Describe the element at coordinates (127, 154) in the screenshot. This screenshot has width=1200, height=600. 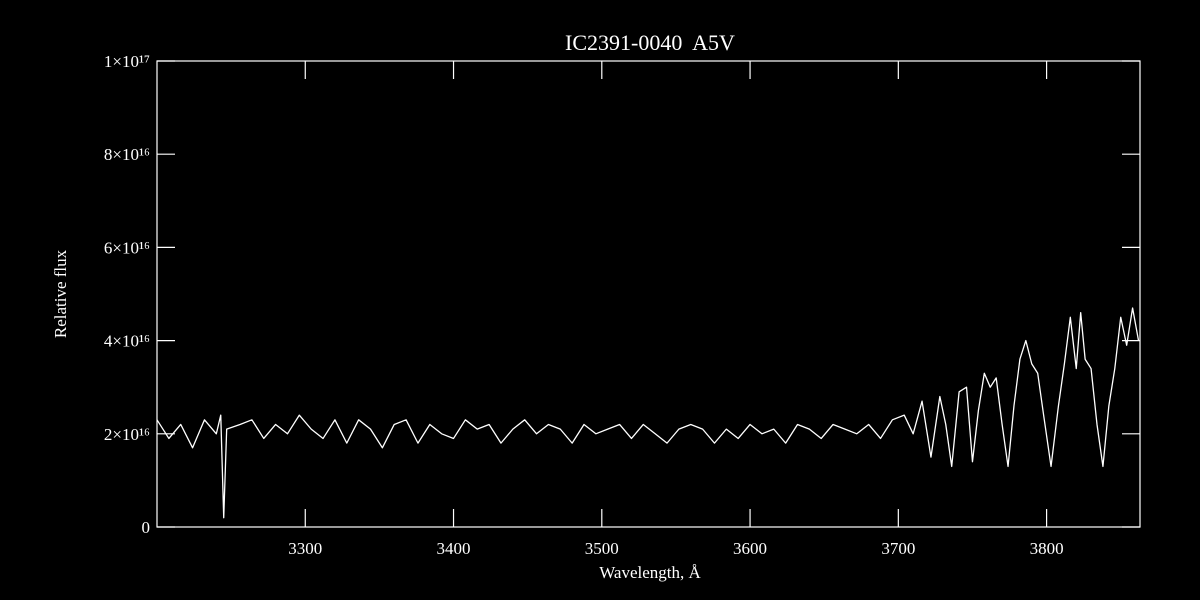
I see `y-tick-label: 8×10¹⁶` at that location.